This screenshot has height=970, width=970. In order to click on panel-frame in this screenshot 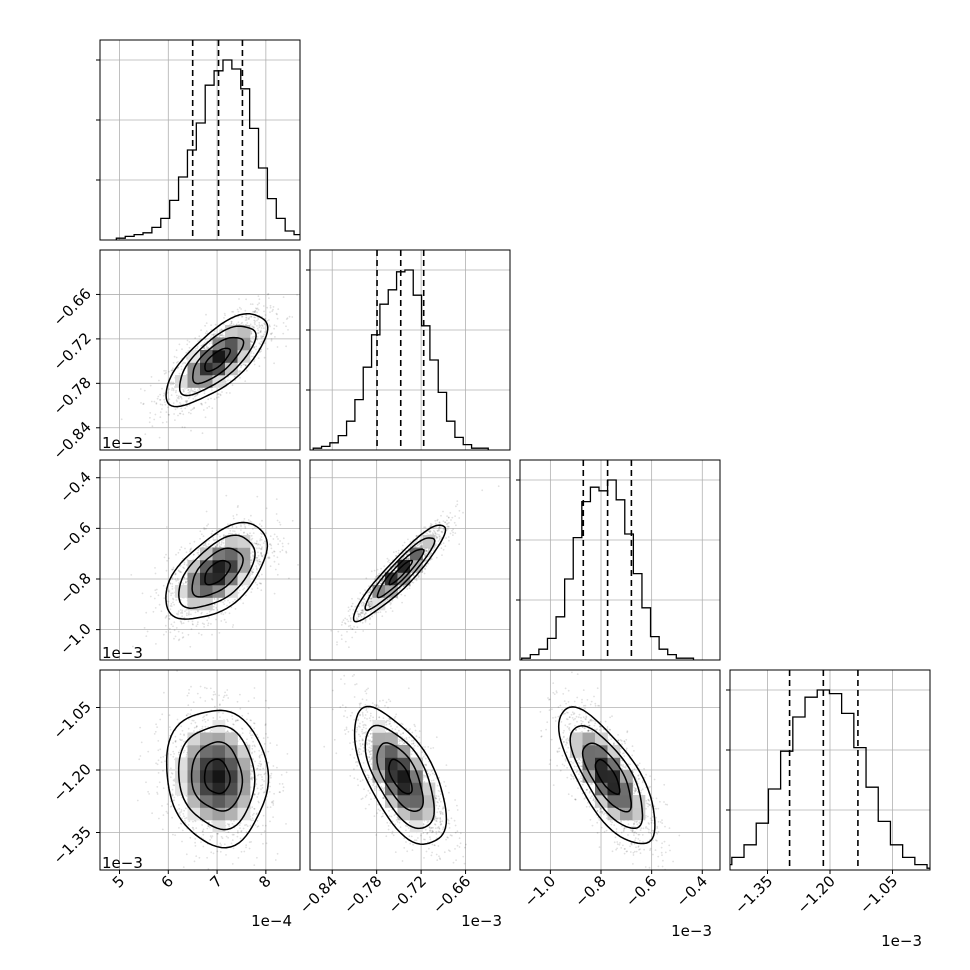, I will do `click(200, 350)`.